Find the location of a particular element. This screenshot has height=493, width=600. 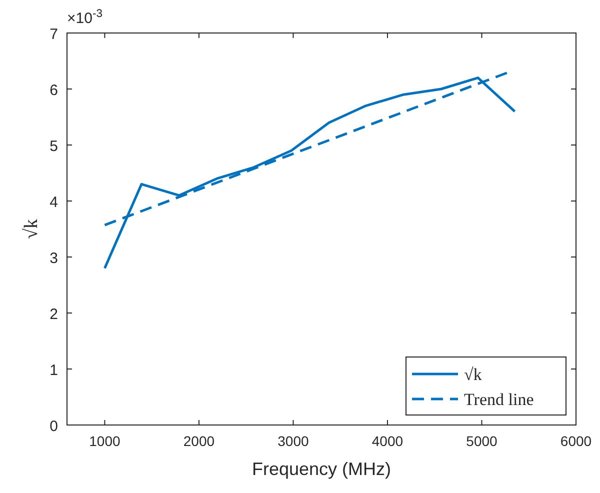

legend-label: Trend line is located at coordinates (499, 399).